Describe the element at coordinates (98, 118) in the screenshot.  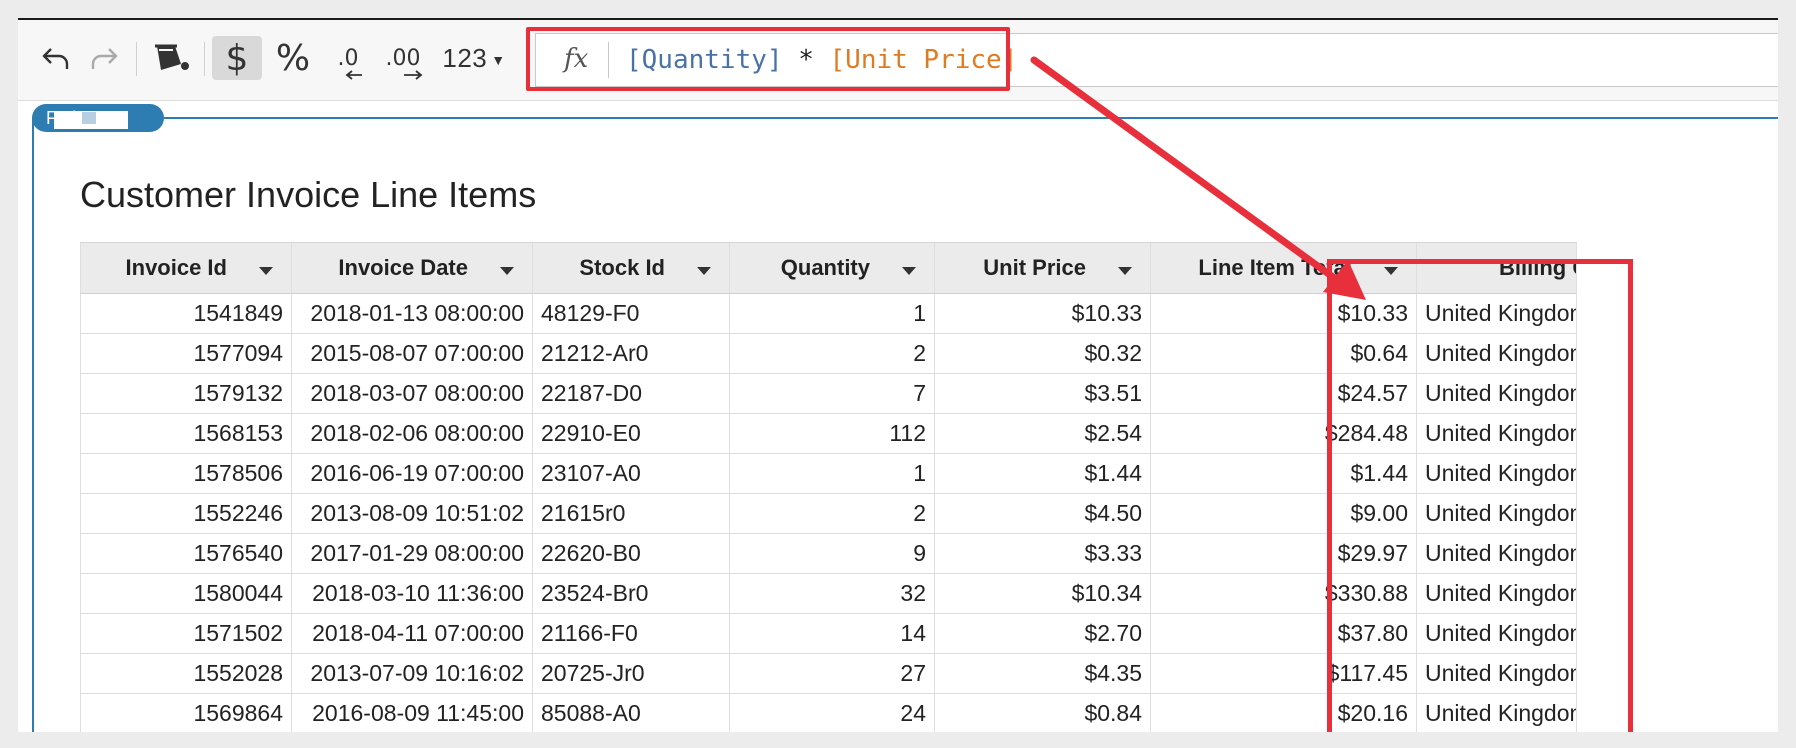
I see `element-name-tag: F ai` at that location.